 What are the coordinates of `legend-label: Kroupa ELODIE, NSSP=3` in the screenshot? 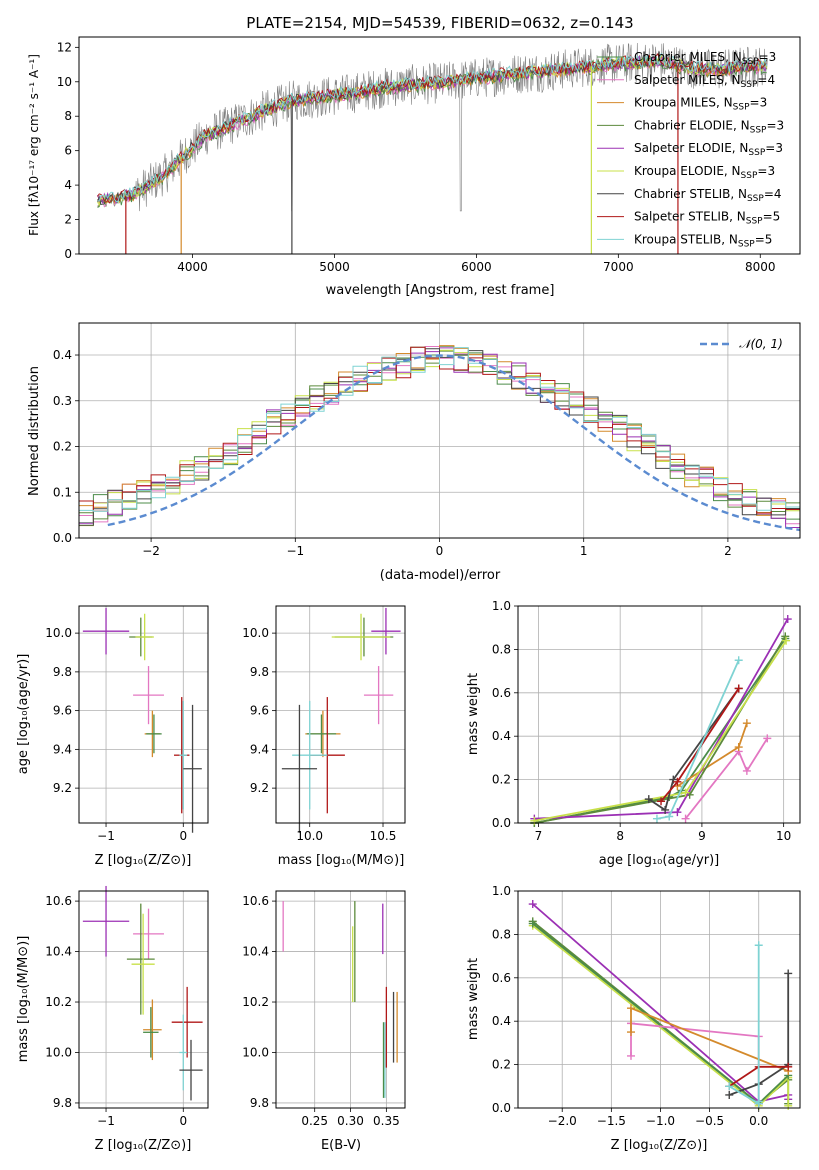 It's located at (704, 172).